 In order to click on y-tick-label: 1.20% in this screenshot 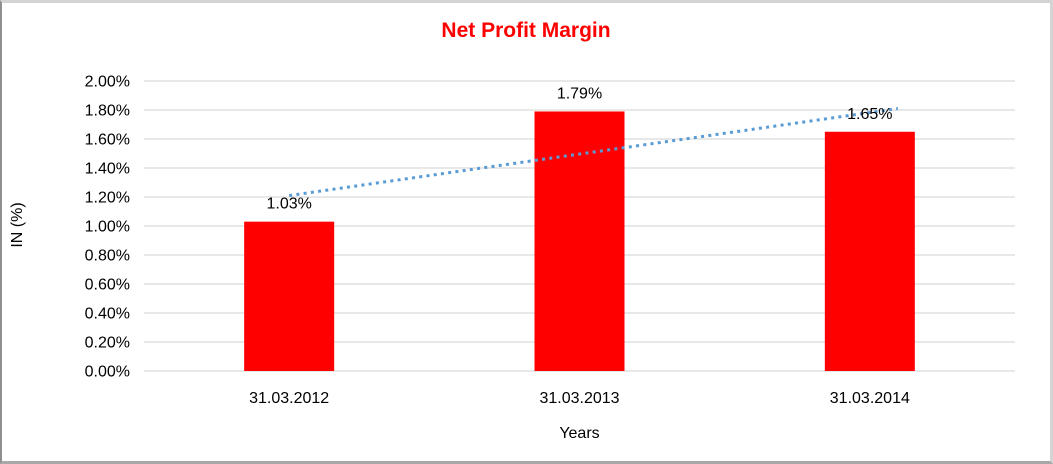, I will do `click(107, 198)`.